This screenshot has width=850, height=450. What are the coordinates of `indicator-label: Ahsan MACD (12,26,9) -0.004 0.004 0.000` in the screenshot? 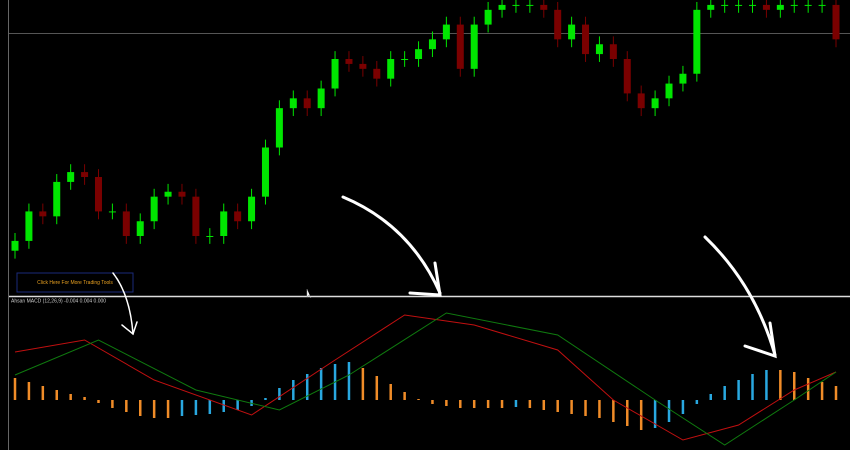 It's located at (58, 301).